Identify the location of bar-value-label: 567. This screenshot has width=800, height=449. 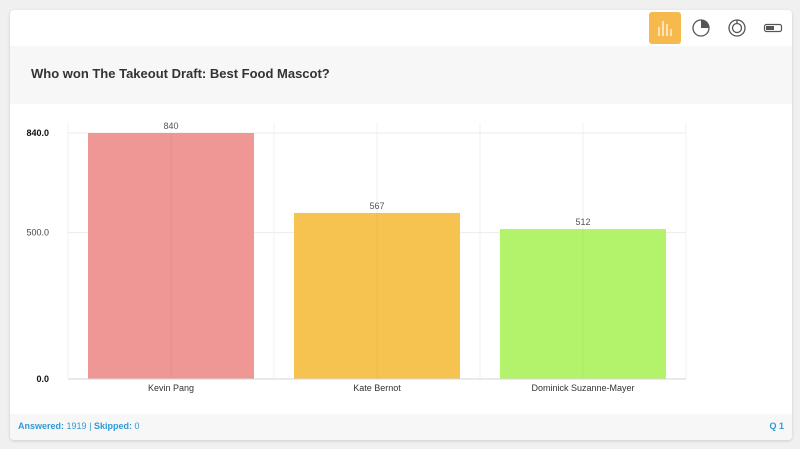
(376, 206).